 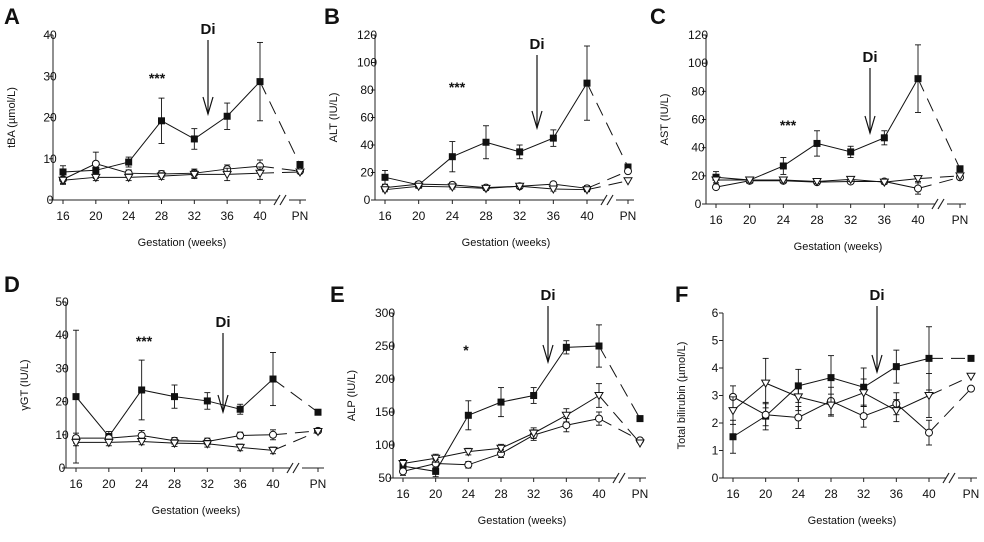 What do you see at coordinates (385, 313) in the screenshot?
I see `y-tick-label: 300` at bounding box center [385, 313].